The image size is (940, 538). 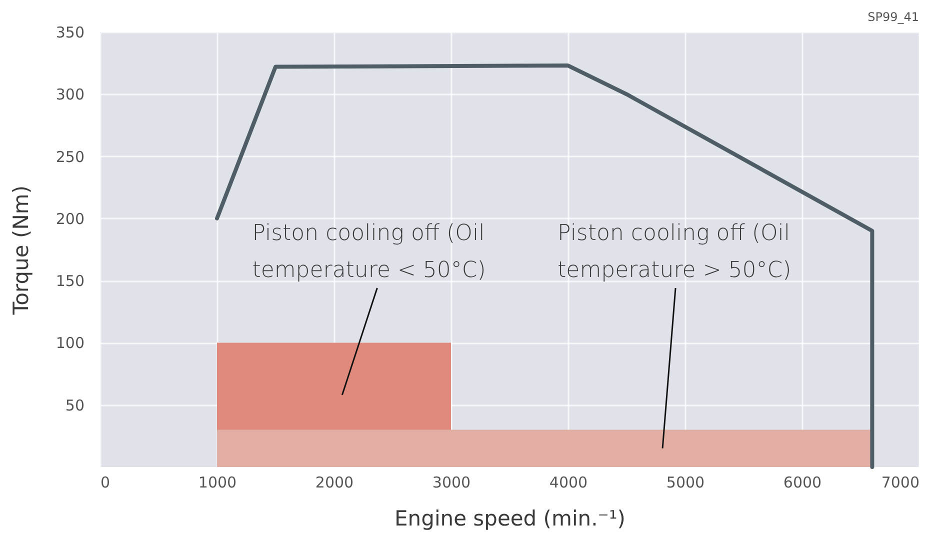 What do you see at coordinates (900, 483) in the screenshot?
I see `x-tick-label: 7000` at bounding box center [900, 483].